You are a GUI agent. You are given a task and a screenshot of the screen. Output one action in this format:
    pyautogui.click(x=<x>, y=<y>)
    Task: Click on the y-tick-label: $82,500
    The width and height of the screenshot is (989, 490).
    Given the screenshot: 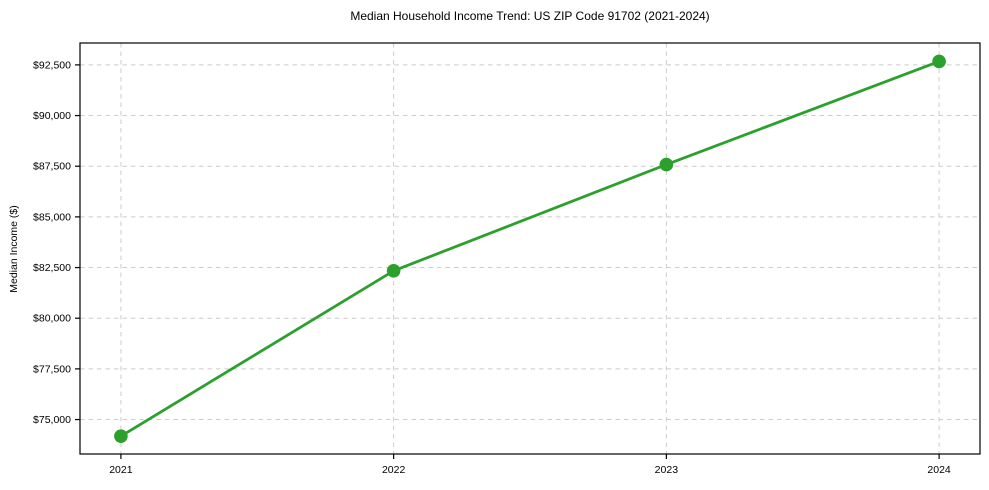 What is the action you would take?
    pyautogui.click(x=52, y=268)
    